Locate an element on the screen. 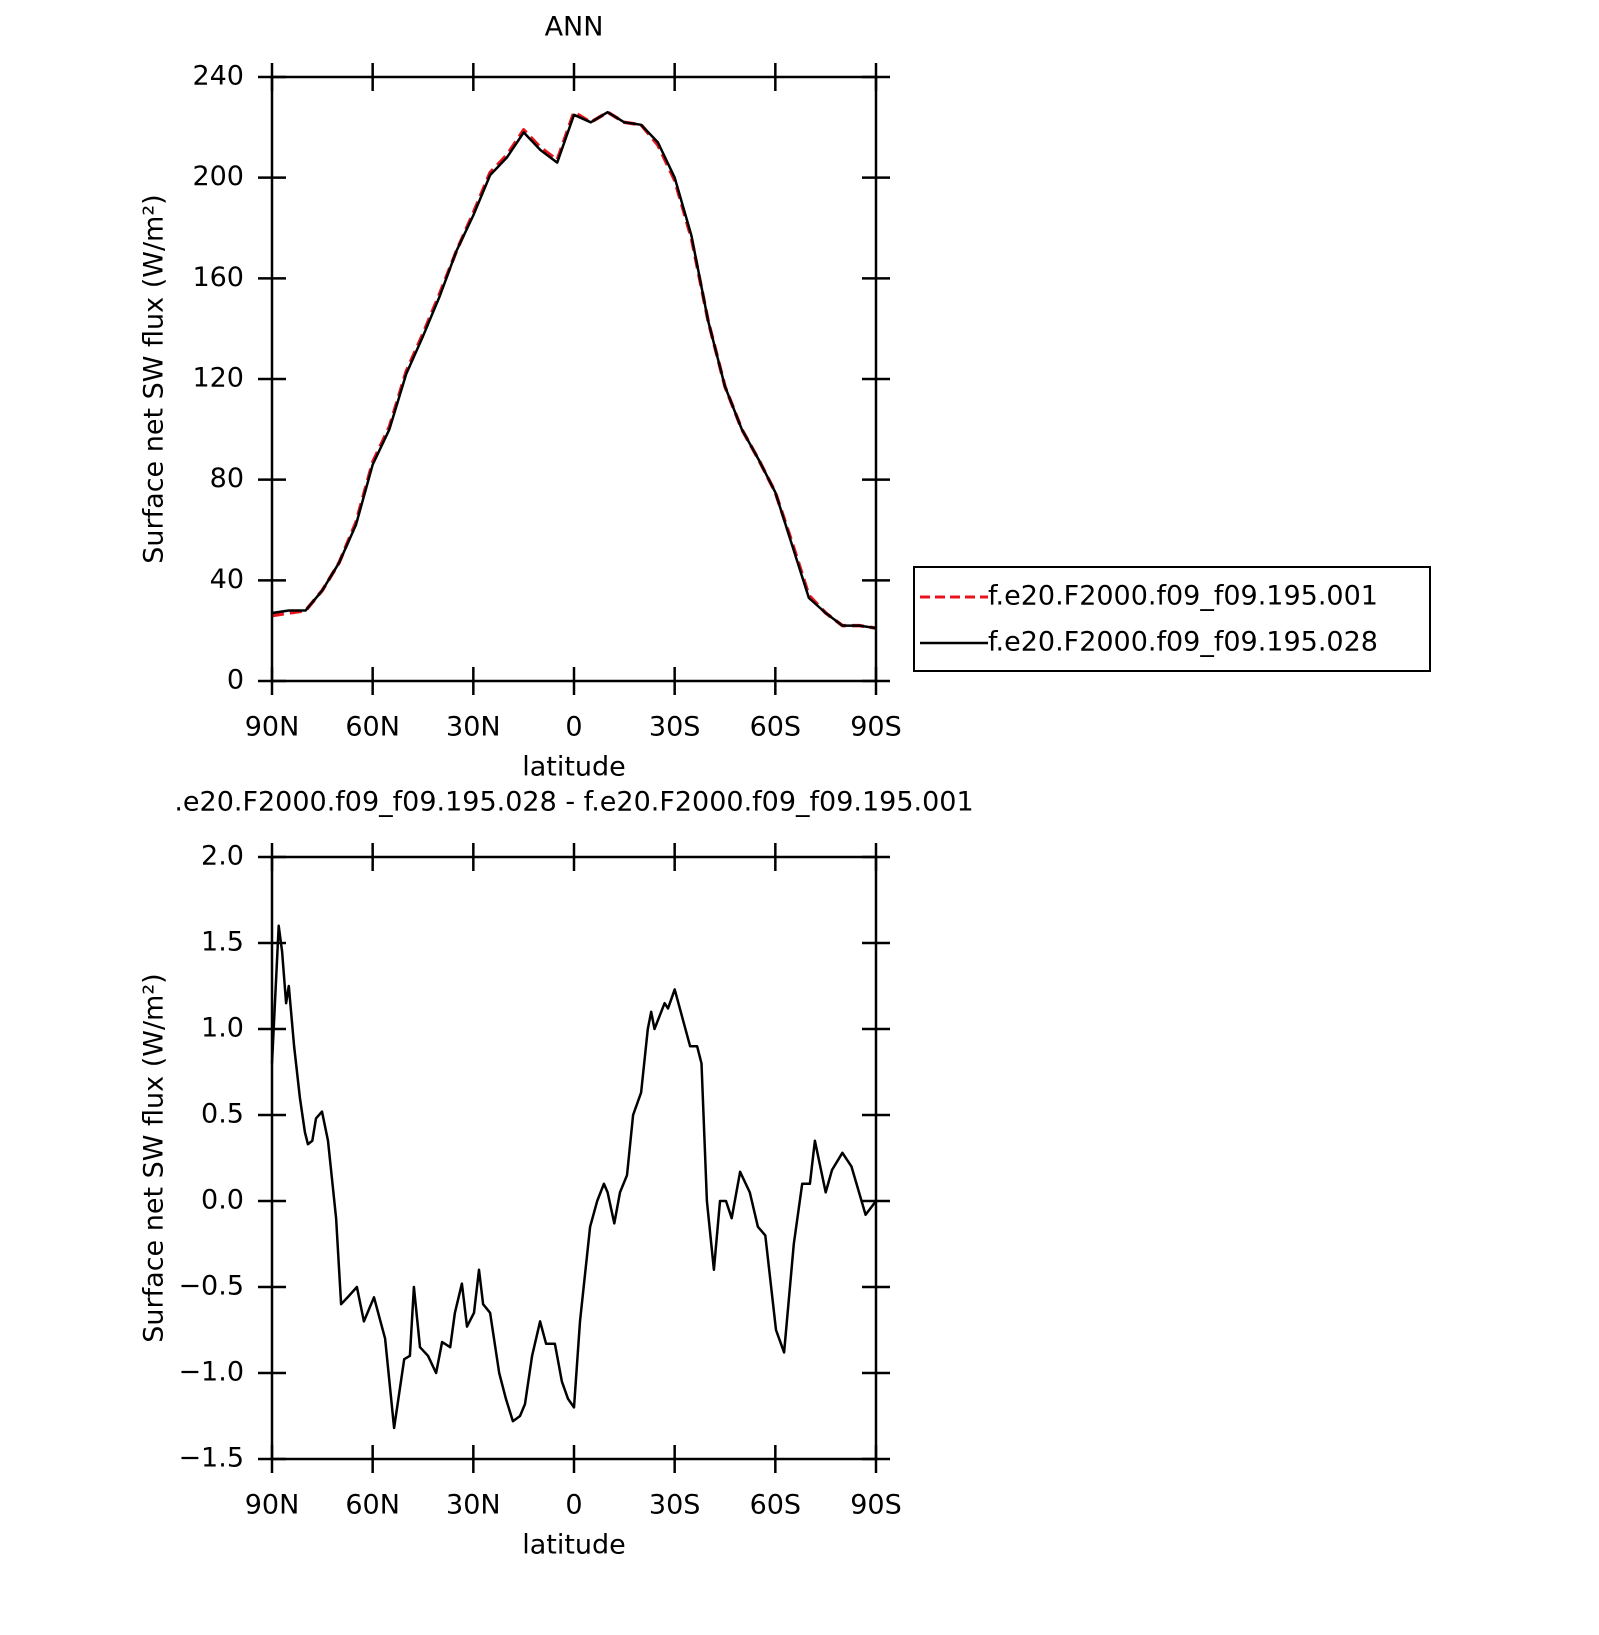 The image size is (1599, 1635). y-tick-label: 0.0 is located at coordinates (222, 1200).